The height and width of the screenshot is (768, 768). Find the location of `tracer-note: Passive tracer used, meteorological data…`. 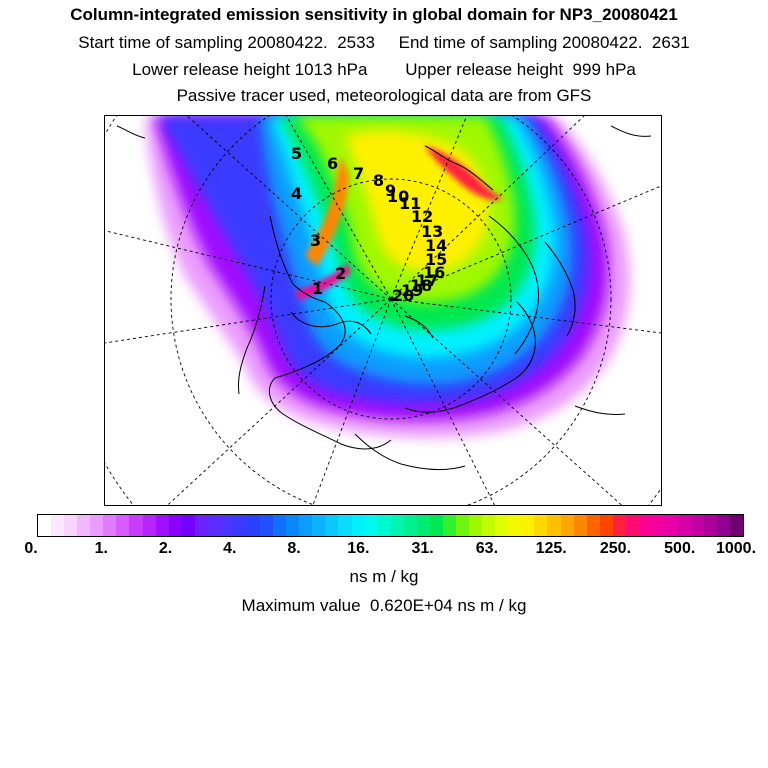

tracer-note: Passive tracer used, meteorological data… is located at coordinates (384, 95).